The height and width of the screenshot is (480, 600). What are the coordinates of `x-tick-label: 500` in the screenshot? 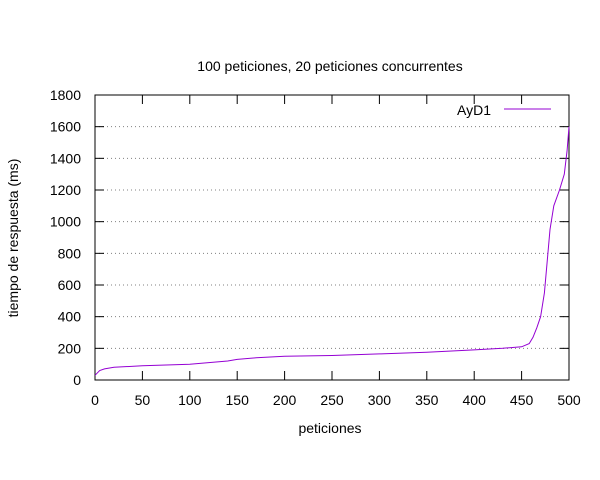 It's located at (569, 400).